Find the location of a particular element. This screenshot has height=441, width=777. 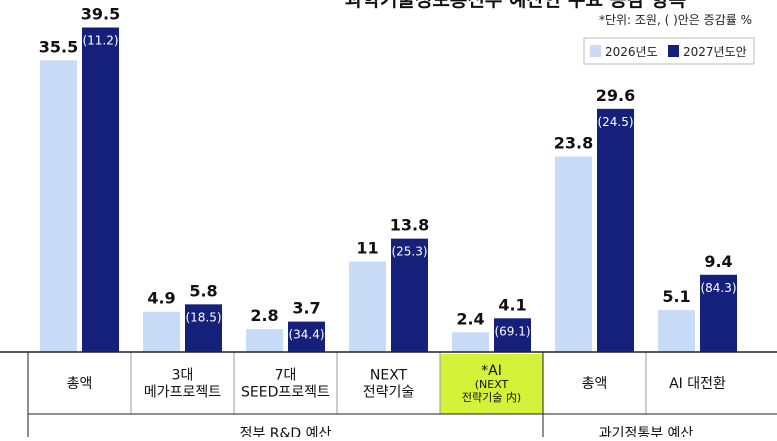

chart-title: 과학기술정보통신부 예산안 주요 증감 항목 is located at coordinates (515, 5).